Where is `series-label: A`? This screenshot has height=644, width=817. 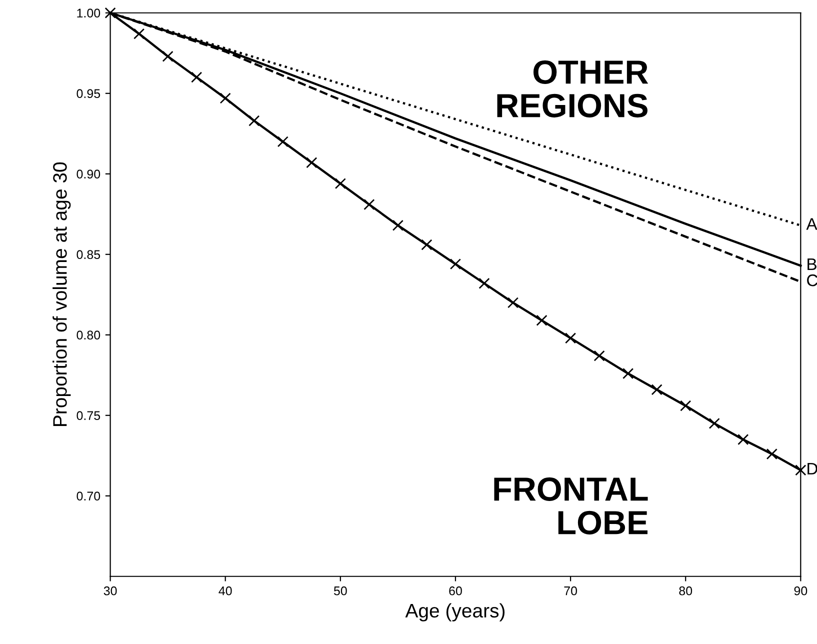 series-label: A is located at coordinates (811, 224).